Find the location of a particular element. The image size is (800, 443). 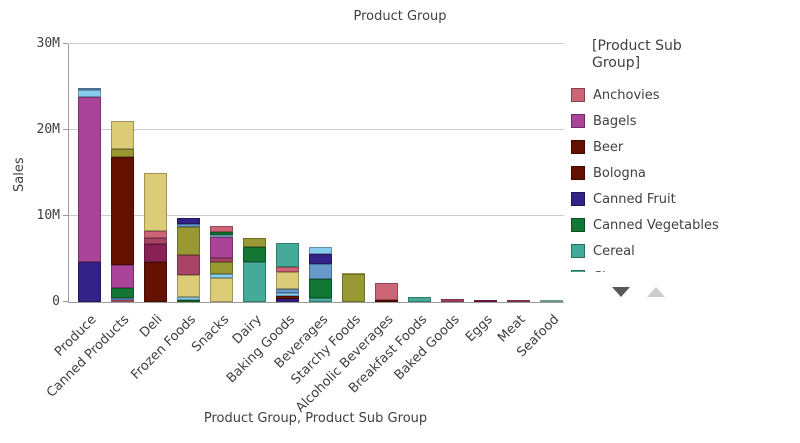

bar-produce is located at coordinates (89, 194).